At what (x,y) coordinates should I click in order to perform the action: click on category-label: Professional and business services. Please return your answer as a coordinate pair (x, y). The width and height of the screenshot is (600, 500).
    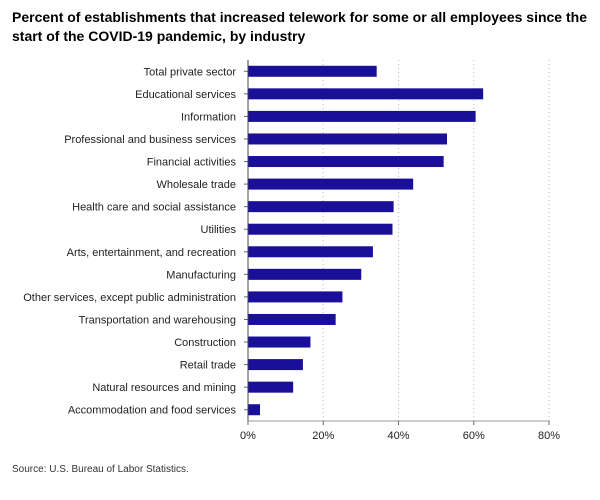
    Looking at the image, I should click on (150, 140).